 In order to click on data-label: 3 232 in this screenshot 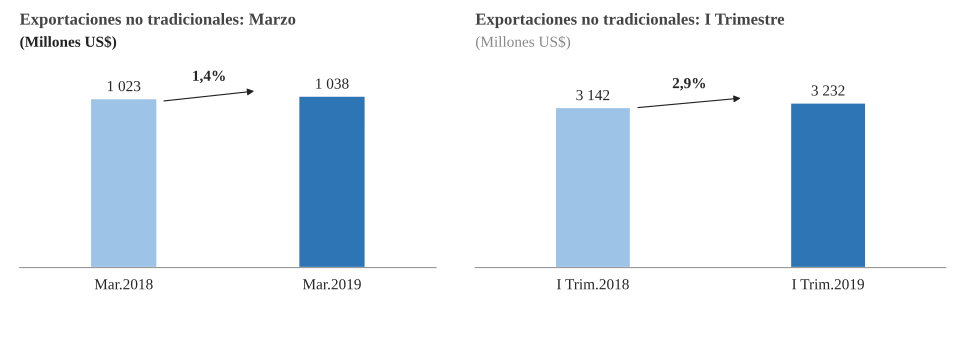, I will do `click(828, 90)`.